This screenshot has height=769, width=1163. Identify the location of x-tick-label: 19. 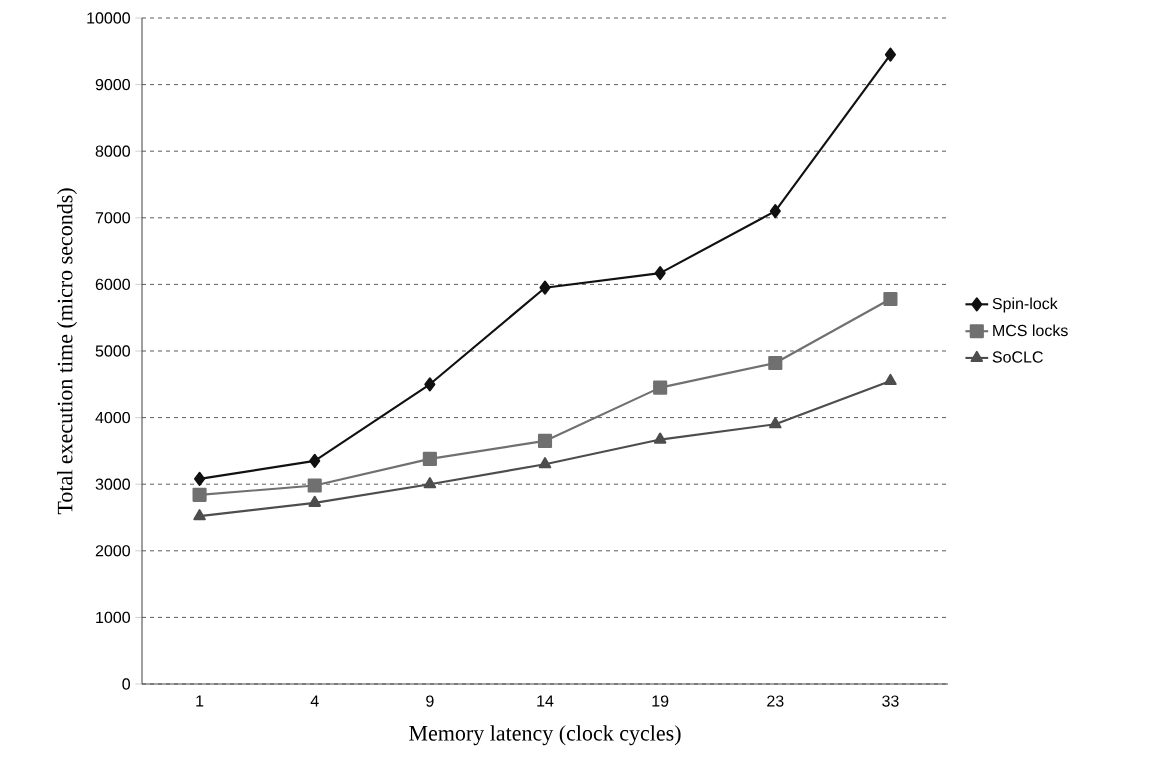
(660, 701).